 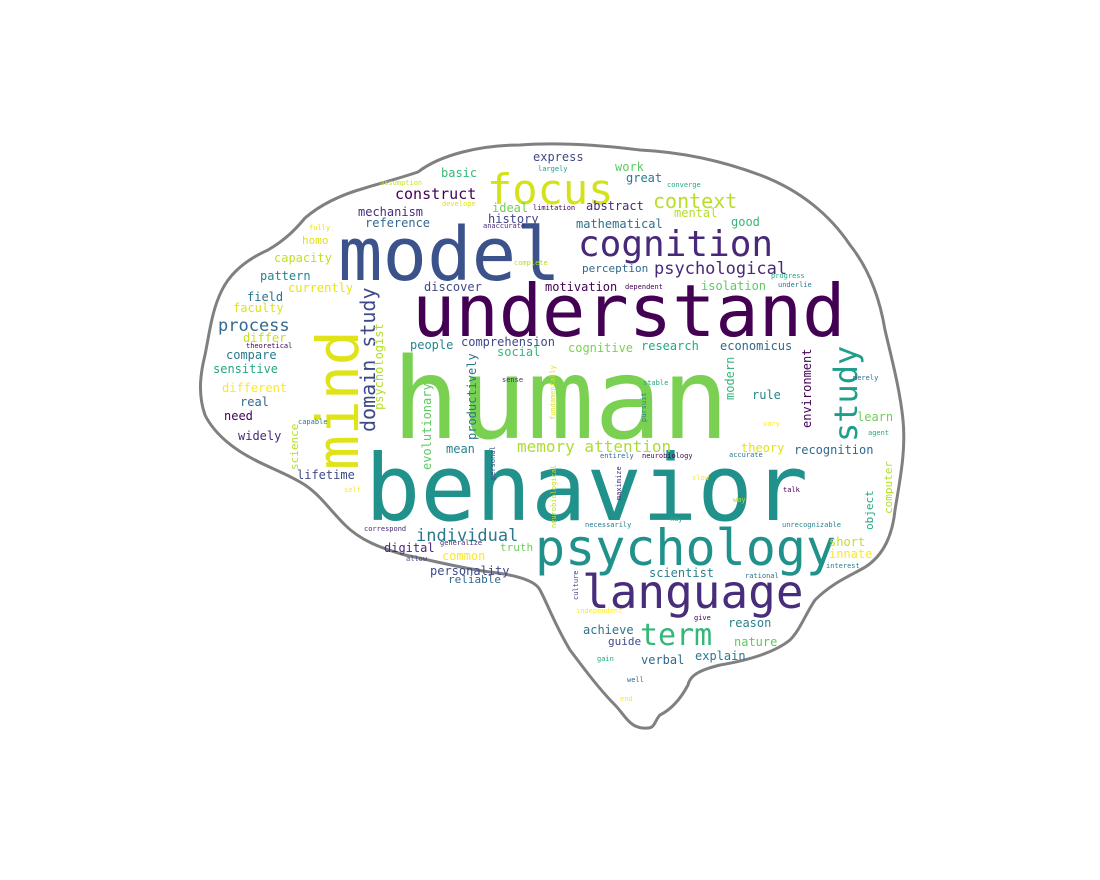 What do you see at coordinates (617, 456) in the screenshot?
I see `word-entirely: entirely` at bounding box center [617, 456].